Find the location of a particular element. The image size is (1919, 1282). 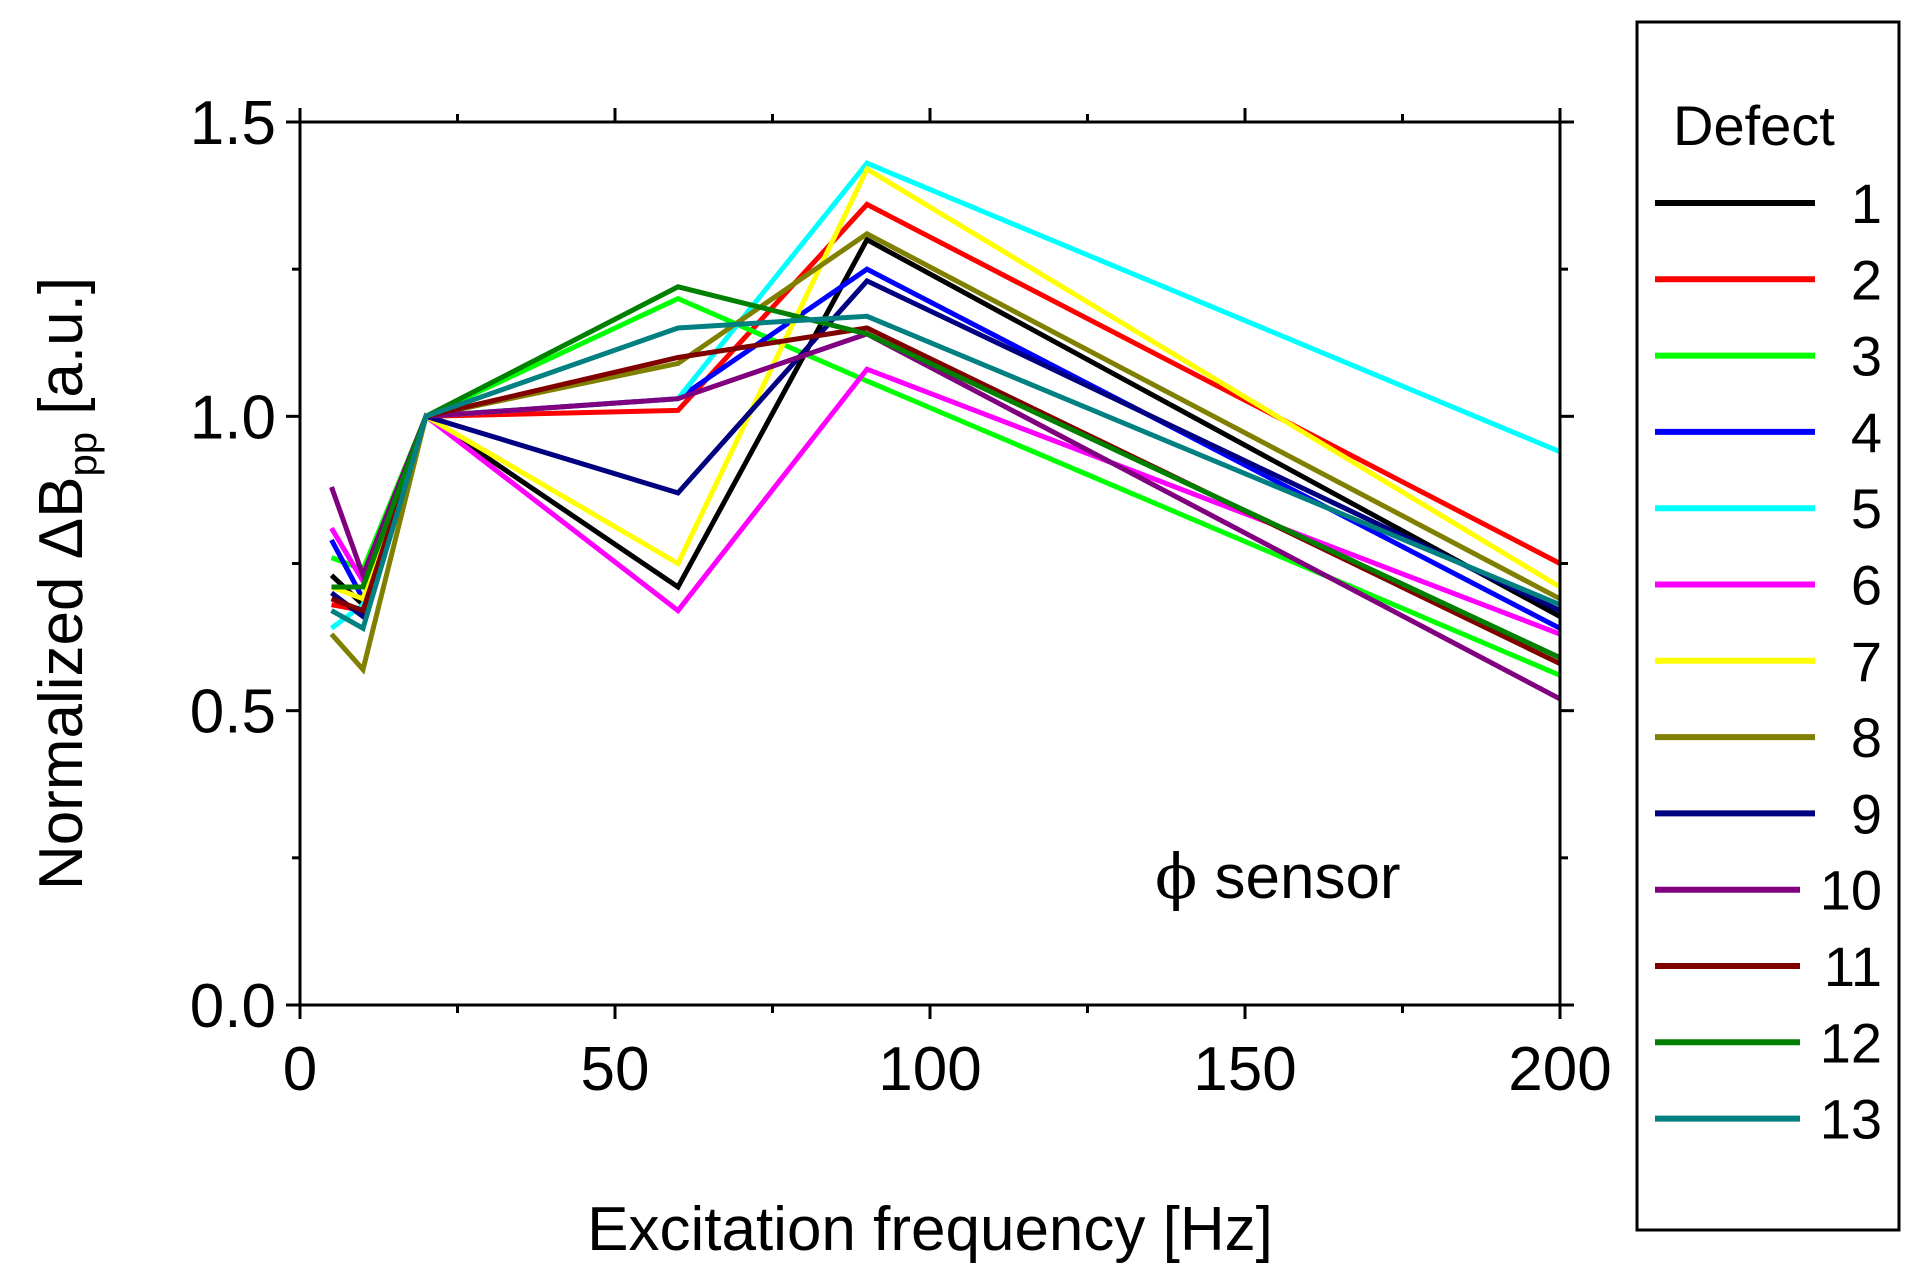

legend-item-4: 4 is located at coordinates (1768, 432).